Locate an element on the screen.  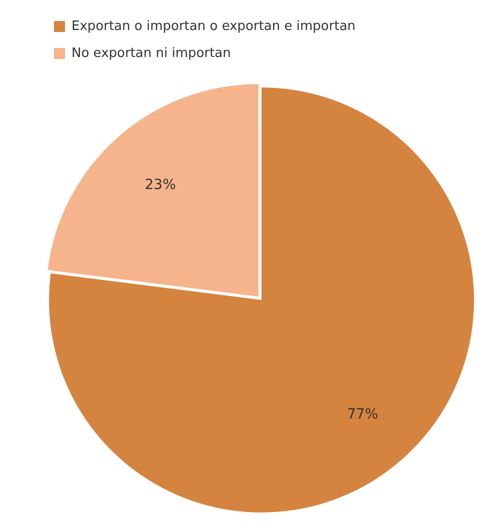
legend-label: No exportan ni importan is located at coordinates (151, 53).